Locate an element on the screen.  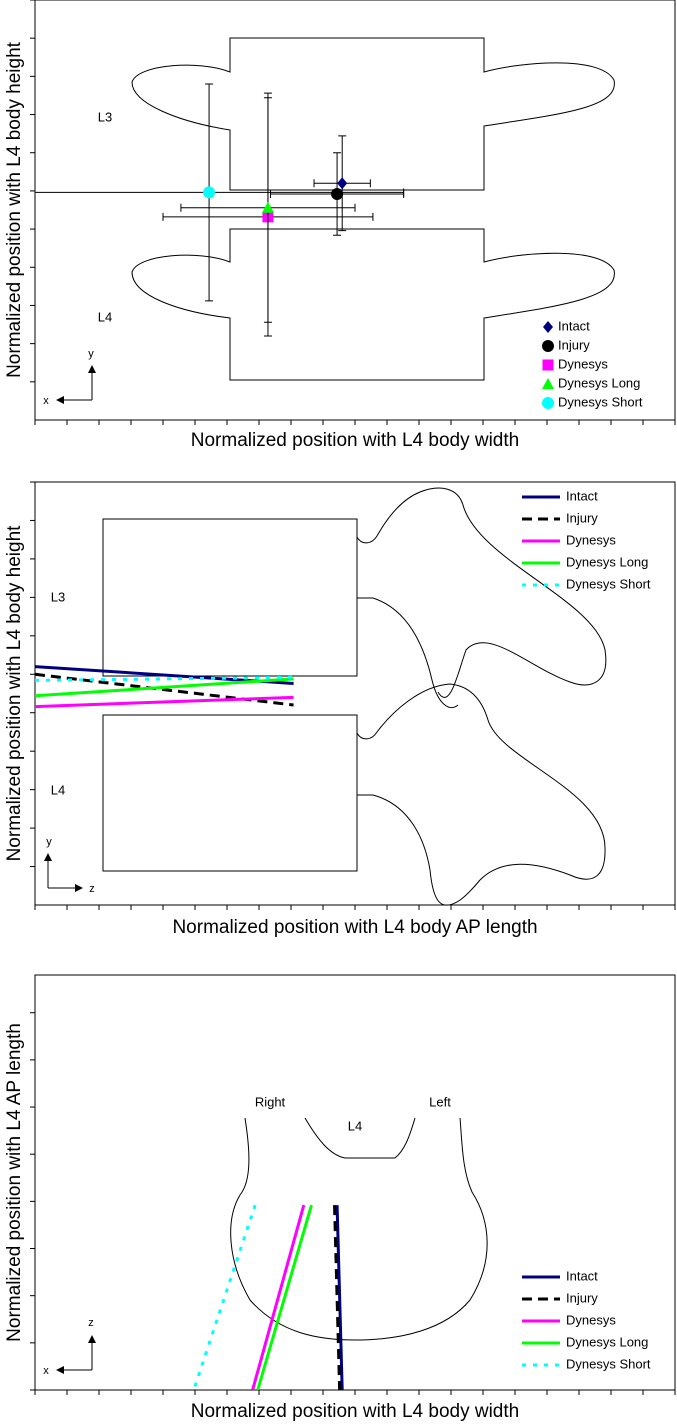
axis-arrows is located at coordinates (70, 869).